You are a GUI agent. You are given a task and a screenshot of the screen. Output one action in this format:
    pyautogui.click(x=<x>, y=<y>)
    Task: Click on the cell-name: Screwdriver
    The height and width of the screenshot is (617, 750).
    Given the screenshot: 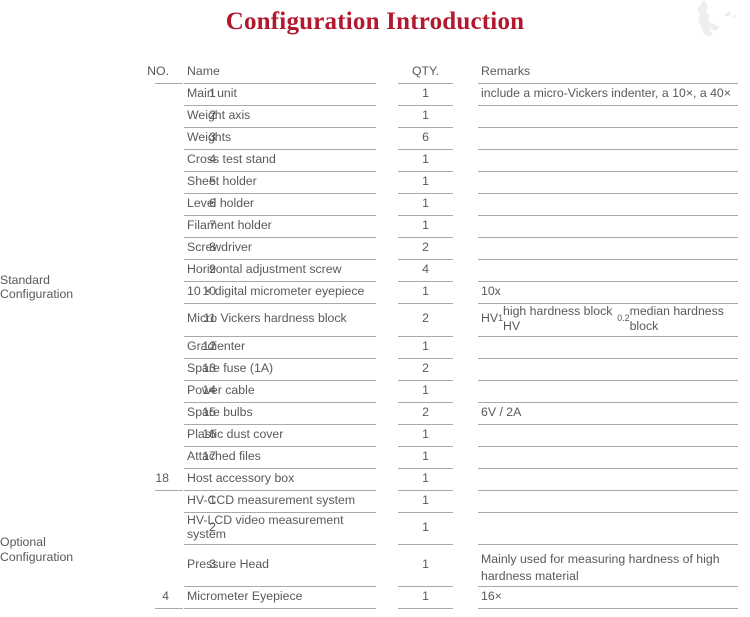 What is the action you would take?
    pyautogui.click(x=280, y=249)
    